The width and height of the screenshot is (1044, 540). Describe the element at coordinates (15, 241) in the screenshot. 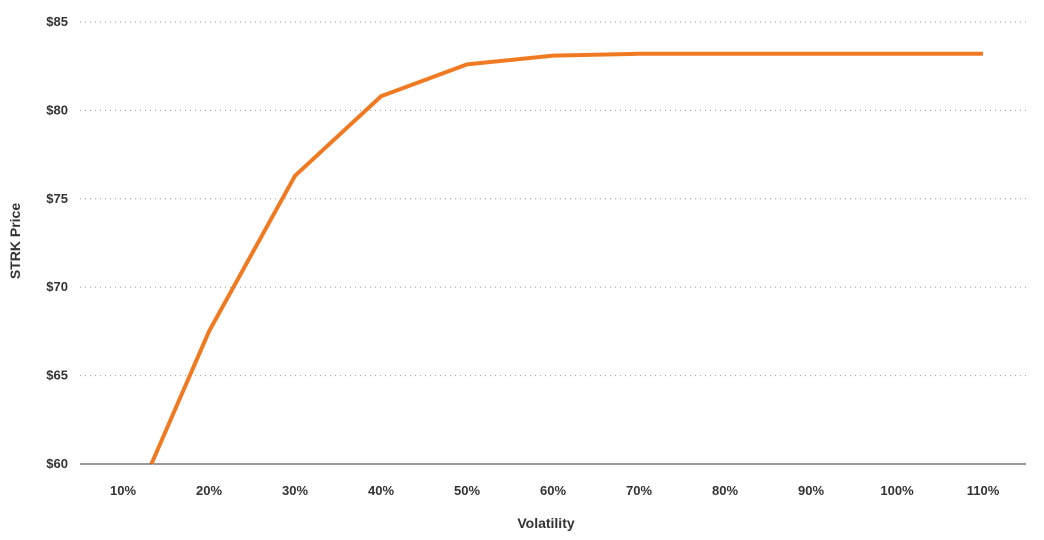

I see `y-axis-title: STRK Price` at that location.